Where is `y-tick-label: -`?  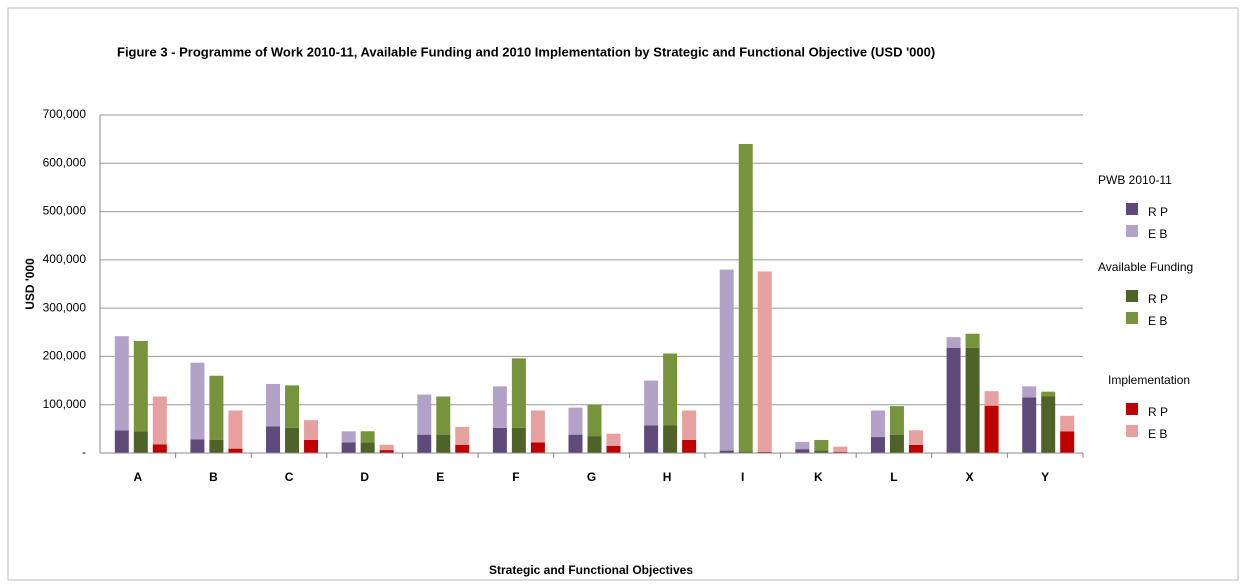
y-tick-label: - is located at coordinates (84, 452).